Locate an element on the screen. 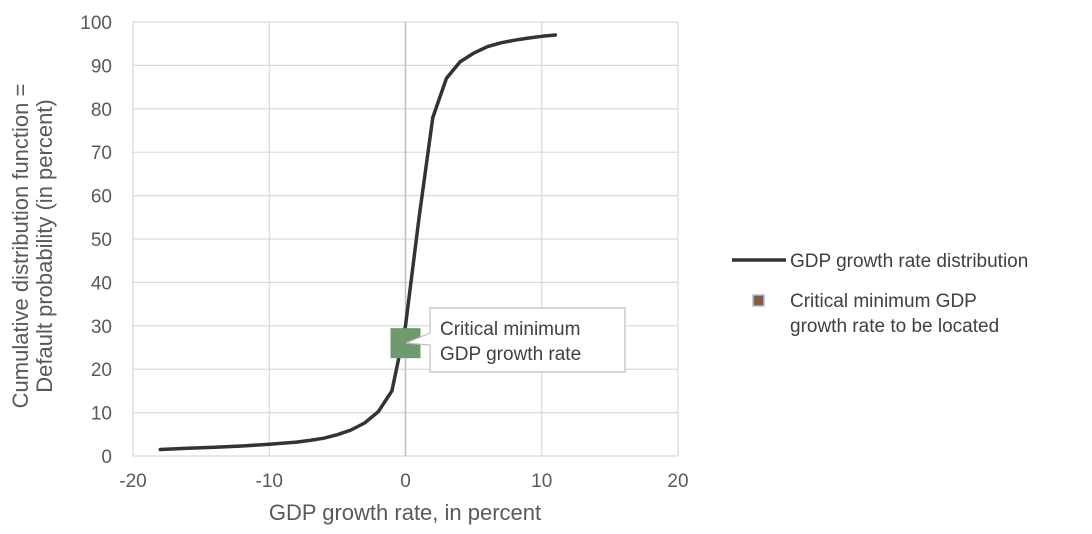 The width and height of the screenshot is (1092, 534). y-tick-label: 70 is located at coordinates (101, 153).